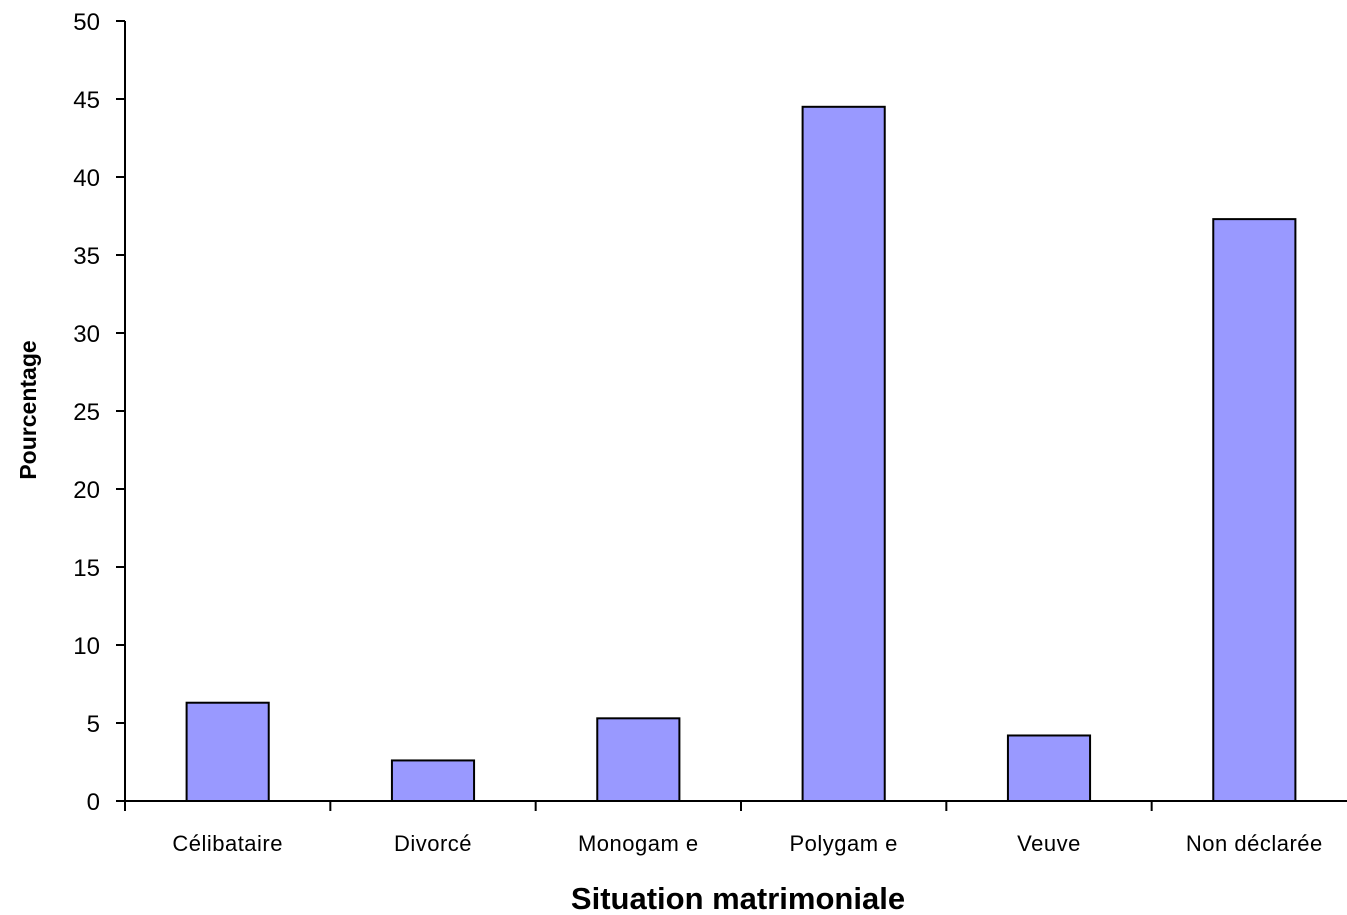  What do you see at coordinates (93, 802) in the screenshot?
I see `y-tick-label: 0` at bounding box center [93, 802].